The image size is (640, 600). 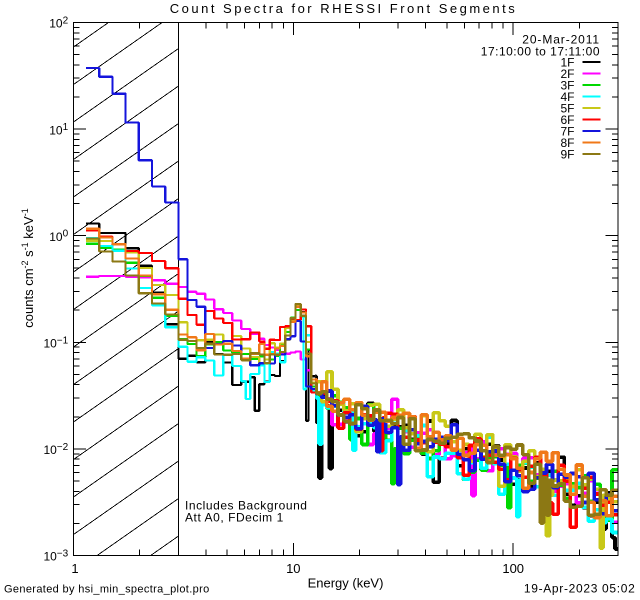 What do you see at coordinates (567, 109) in the screenshot?
I see `svg-text: 5F` at bounding box center [567, 109].